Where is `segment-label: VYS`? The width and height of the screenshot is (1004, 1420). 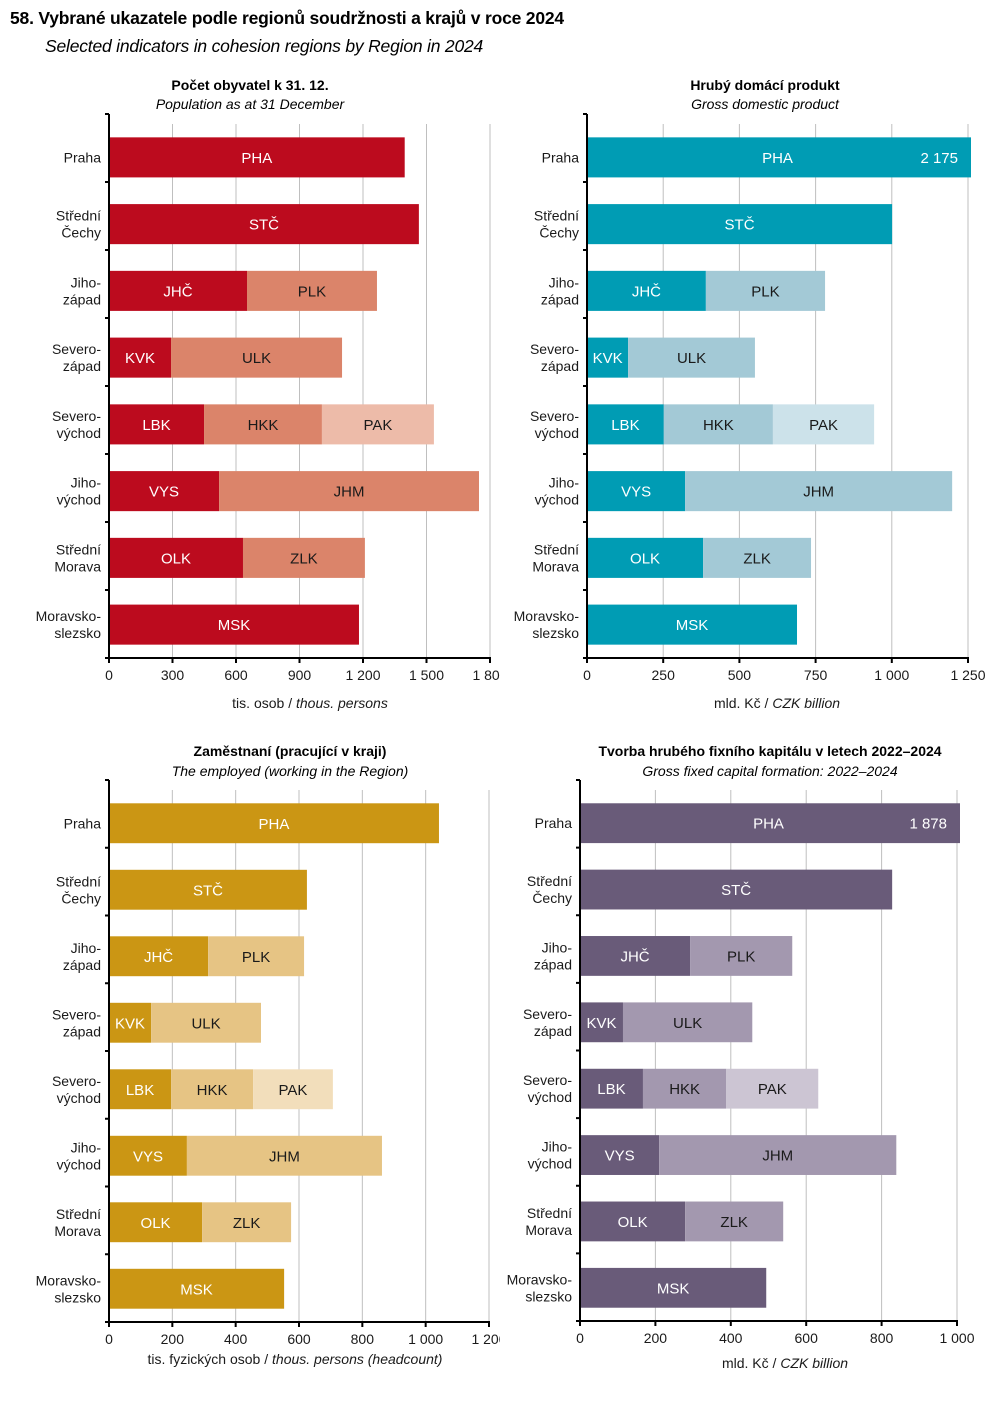 segment-label: VYS is located at coordinates (148, 1156).